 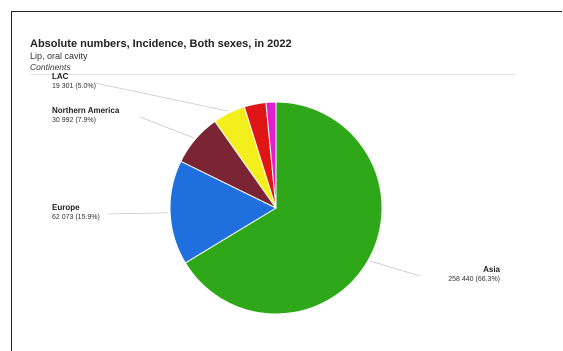 What do you see at coordinates (59, 56) in the screenshot?
I see `chart-subtitle: Lip, oral cavity` at bounding box center [59, 56].